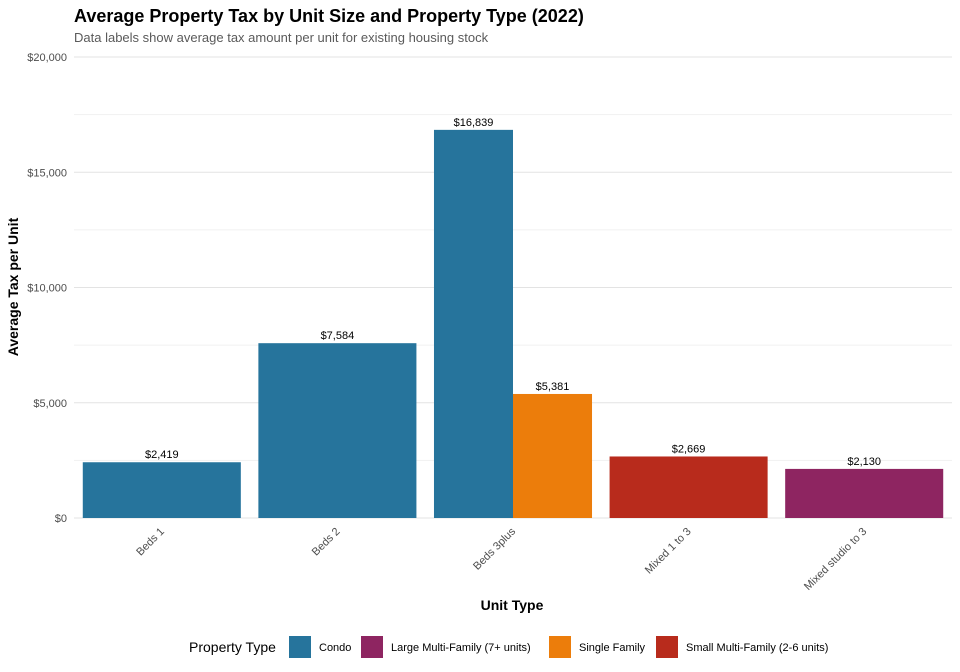 The image size is (960, 672). What do you see at coordinates (835, 559) in the screenshot?
I see `x-tick-label: Mixed studio to 3` at bounding box center [835, 559].